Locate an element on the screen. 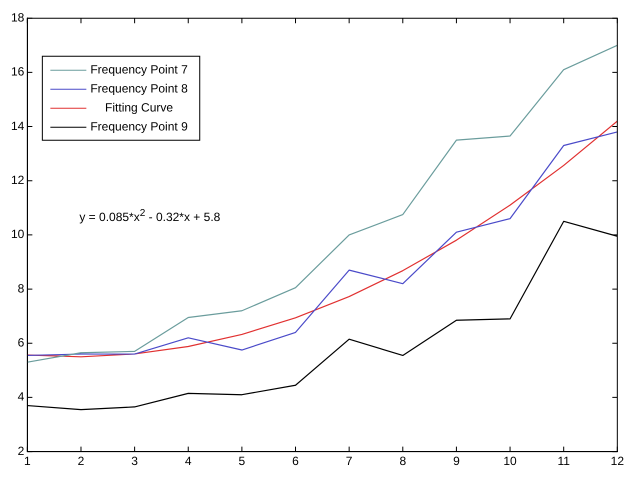 Image resolution: width=635 pixels, height=480 pixels. y-tick-label: 12 is located at coordinates (17, 180).